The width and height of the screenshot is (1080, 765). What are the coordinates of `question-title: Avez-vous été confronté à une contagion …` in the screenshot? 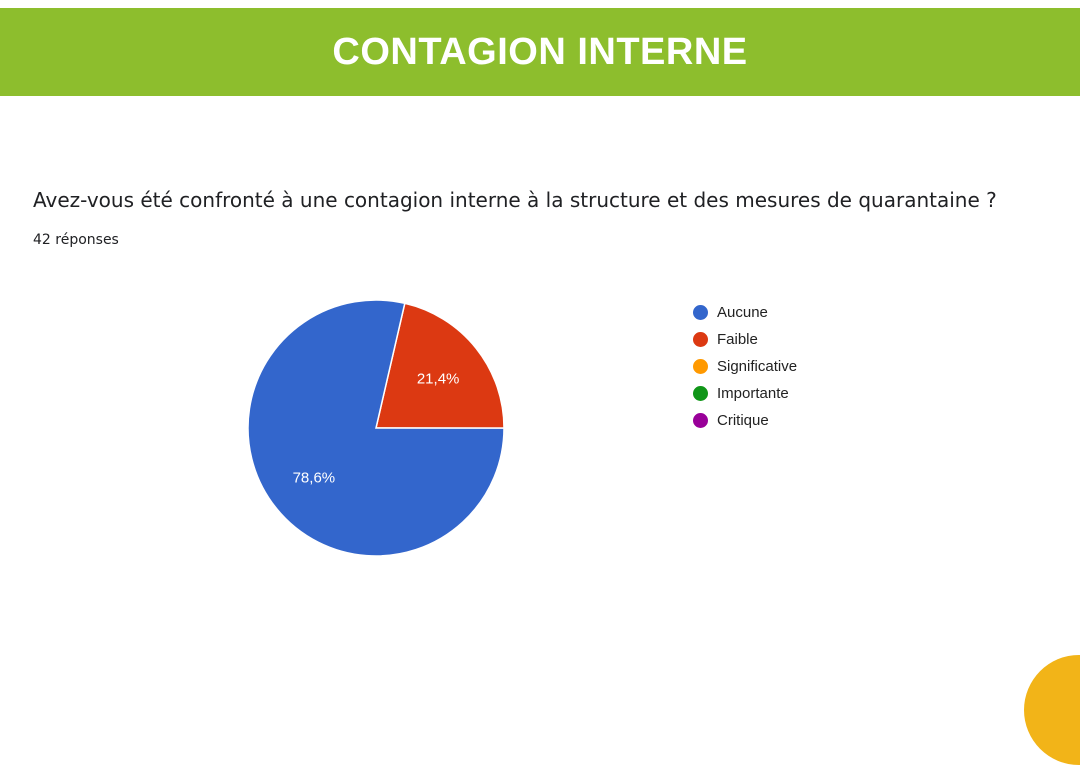 It's located at (515, 200).